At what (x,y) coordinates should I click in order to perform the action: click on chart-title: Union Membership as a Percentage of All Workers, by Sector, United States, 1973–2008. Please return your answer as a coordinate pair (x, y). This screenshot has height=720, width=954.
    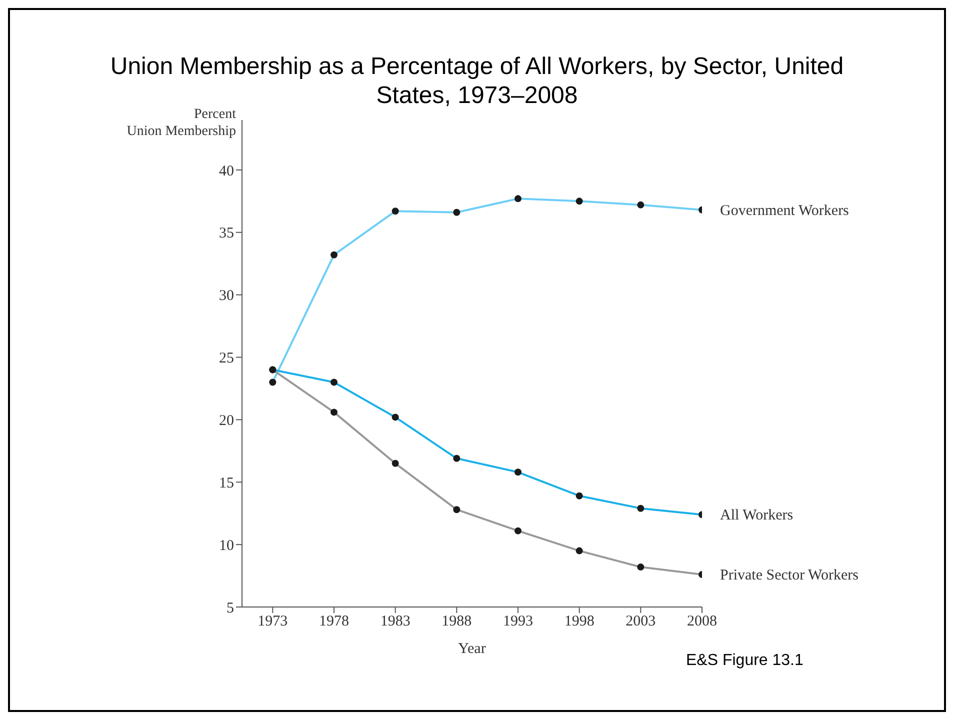
    Looking at the image, I should click on (477, 81).